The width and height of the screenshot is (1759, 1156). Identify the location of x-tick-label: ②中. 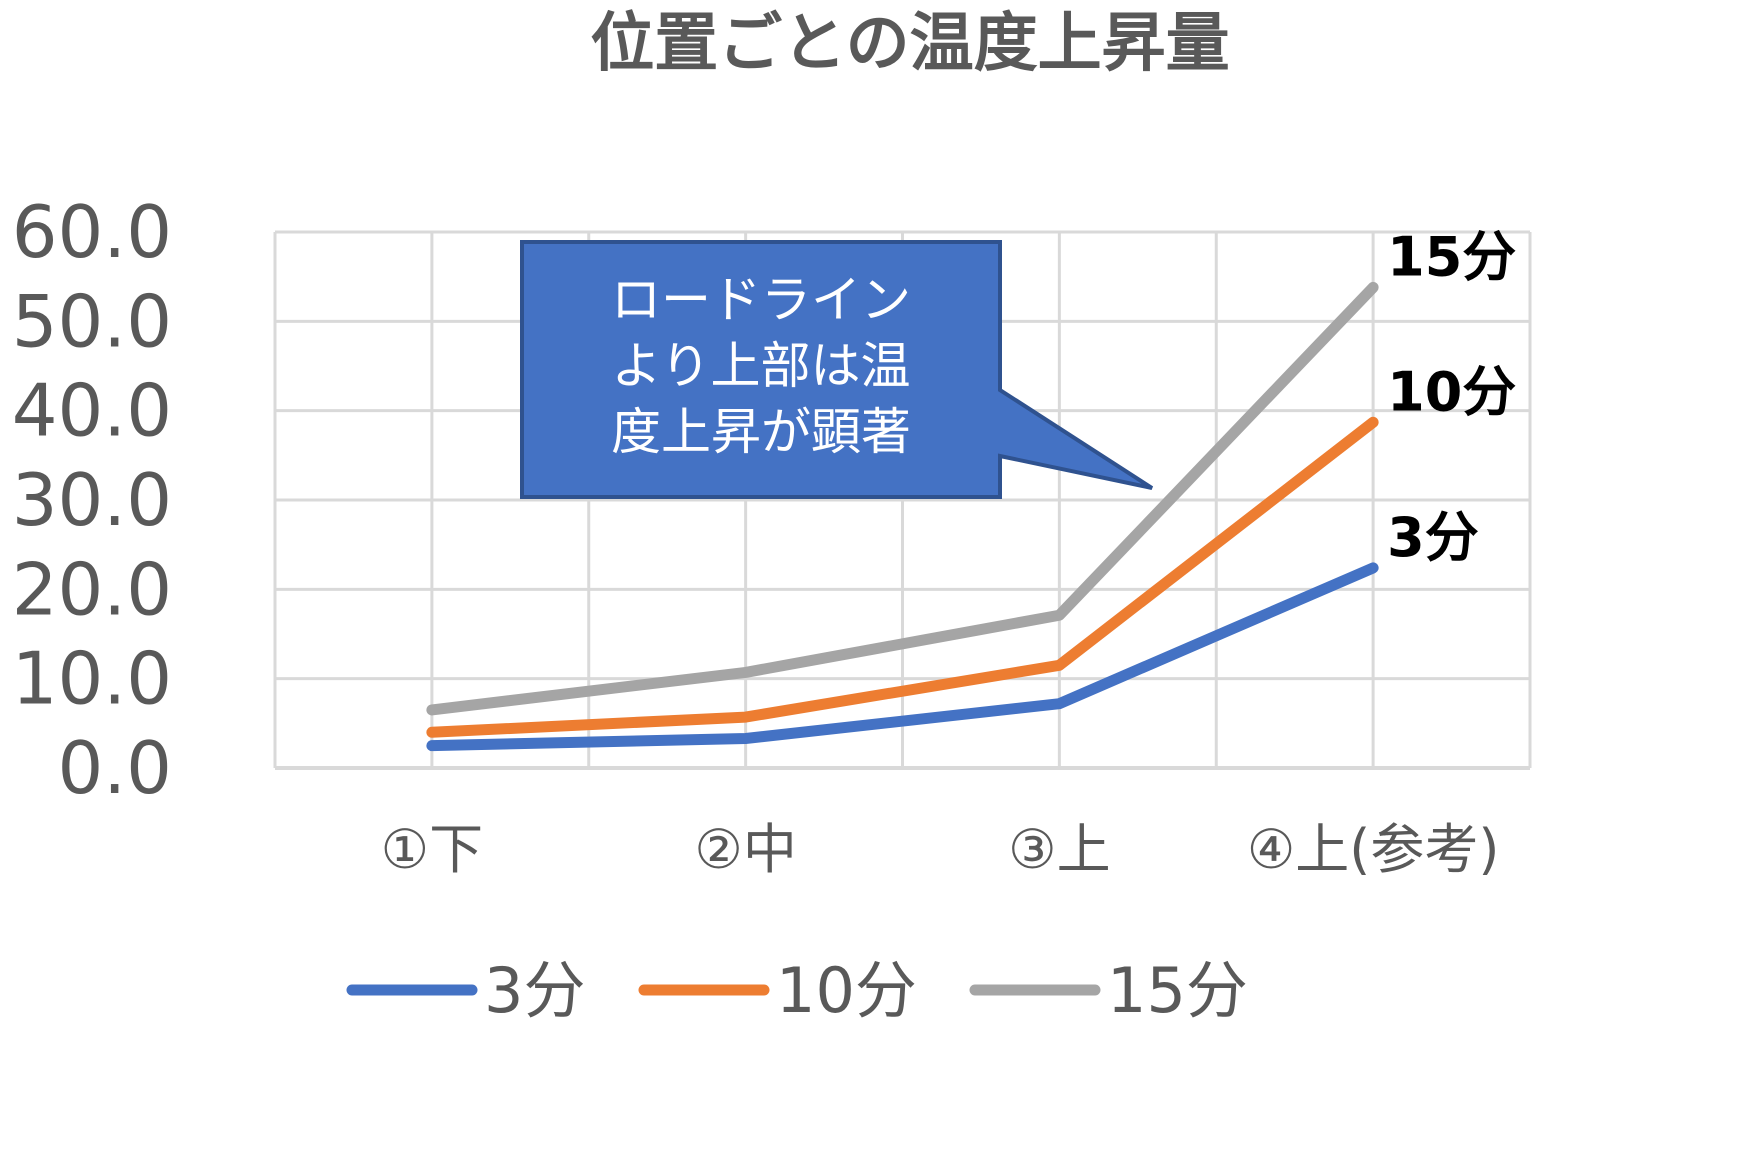
(745, 849).